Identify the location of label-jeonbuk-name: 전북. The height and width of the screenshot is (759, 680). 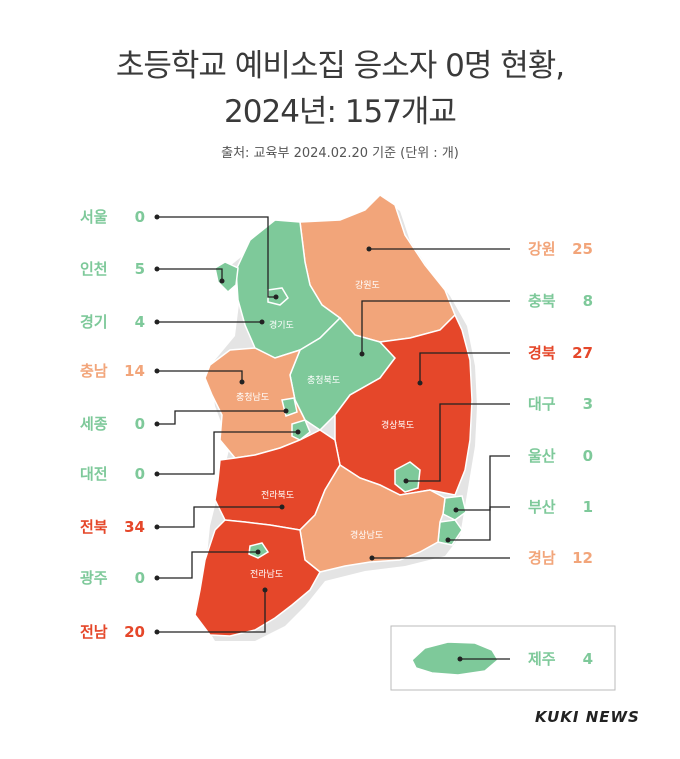
(94, 527).